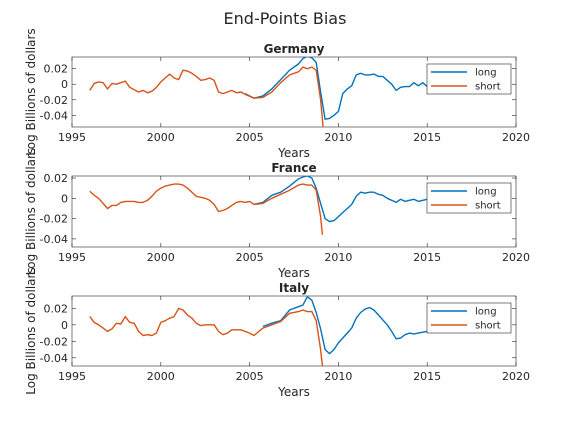  I want to click on panel-title: Italy, so click(294, 288).